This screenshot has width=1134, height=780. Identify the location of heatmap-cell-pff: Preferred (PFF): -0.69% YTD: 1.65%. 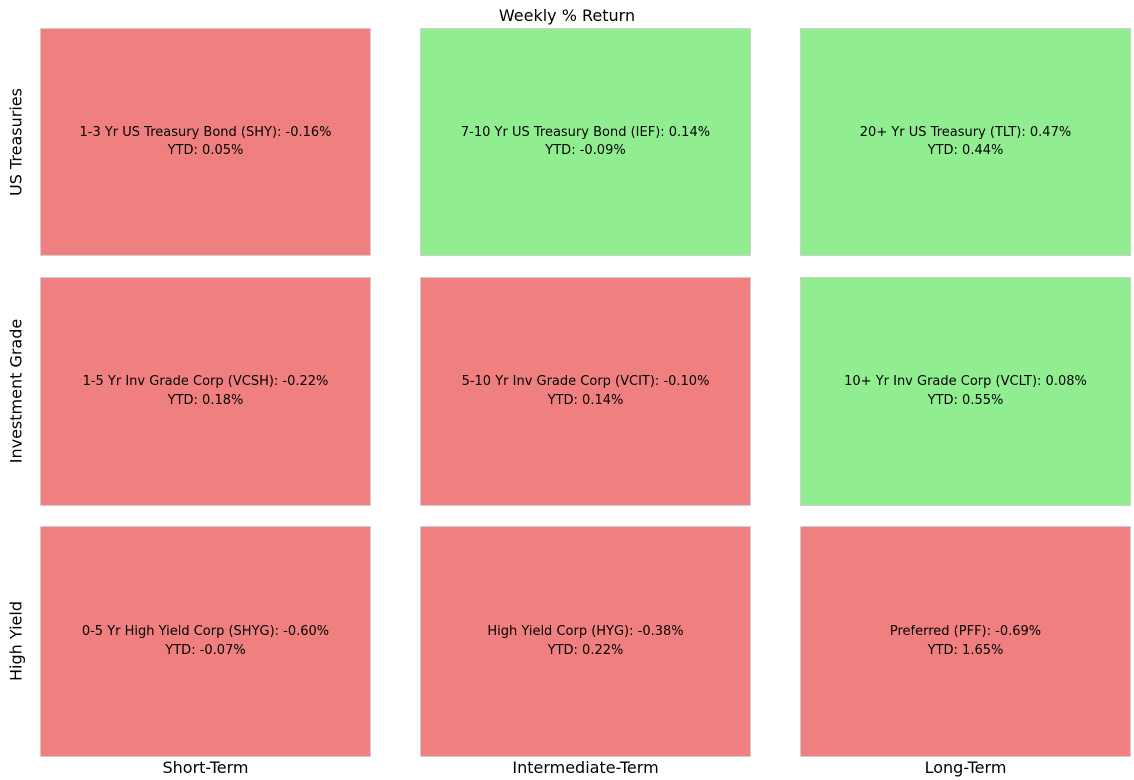
(965, 641).